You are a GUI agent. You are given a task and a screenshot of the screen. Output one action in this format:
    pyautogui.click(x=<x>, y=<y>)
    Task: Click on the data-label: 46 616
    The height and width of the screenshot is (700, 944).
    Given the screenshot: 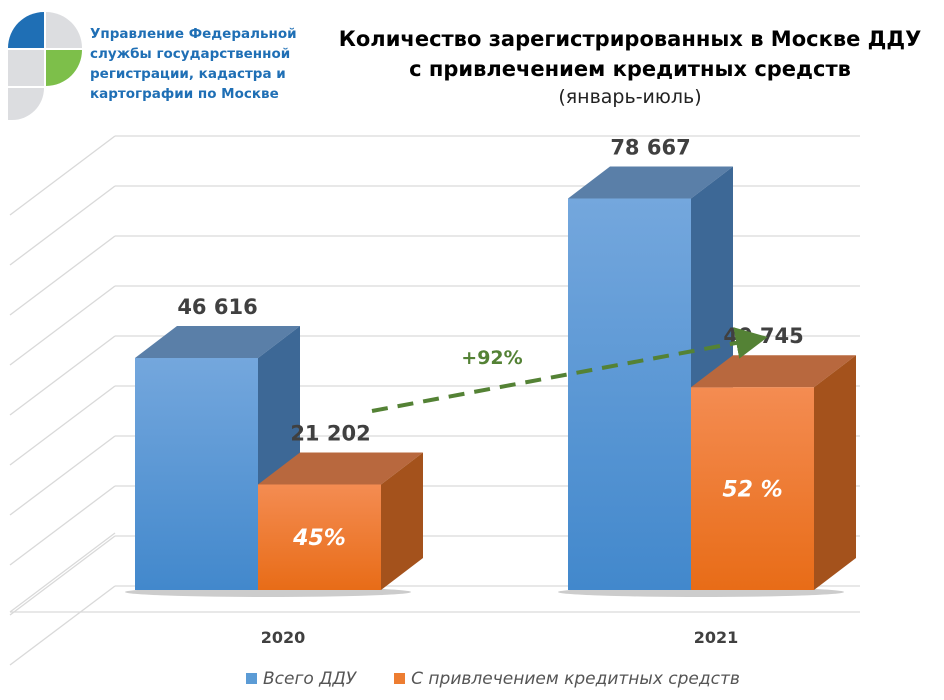 What is the action you would take?
    pyautogui.click(x=217, y=307)
    